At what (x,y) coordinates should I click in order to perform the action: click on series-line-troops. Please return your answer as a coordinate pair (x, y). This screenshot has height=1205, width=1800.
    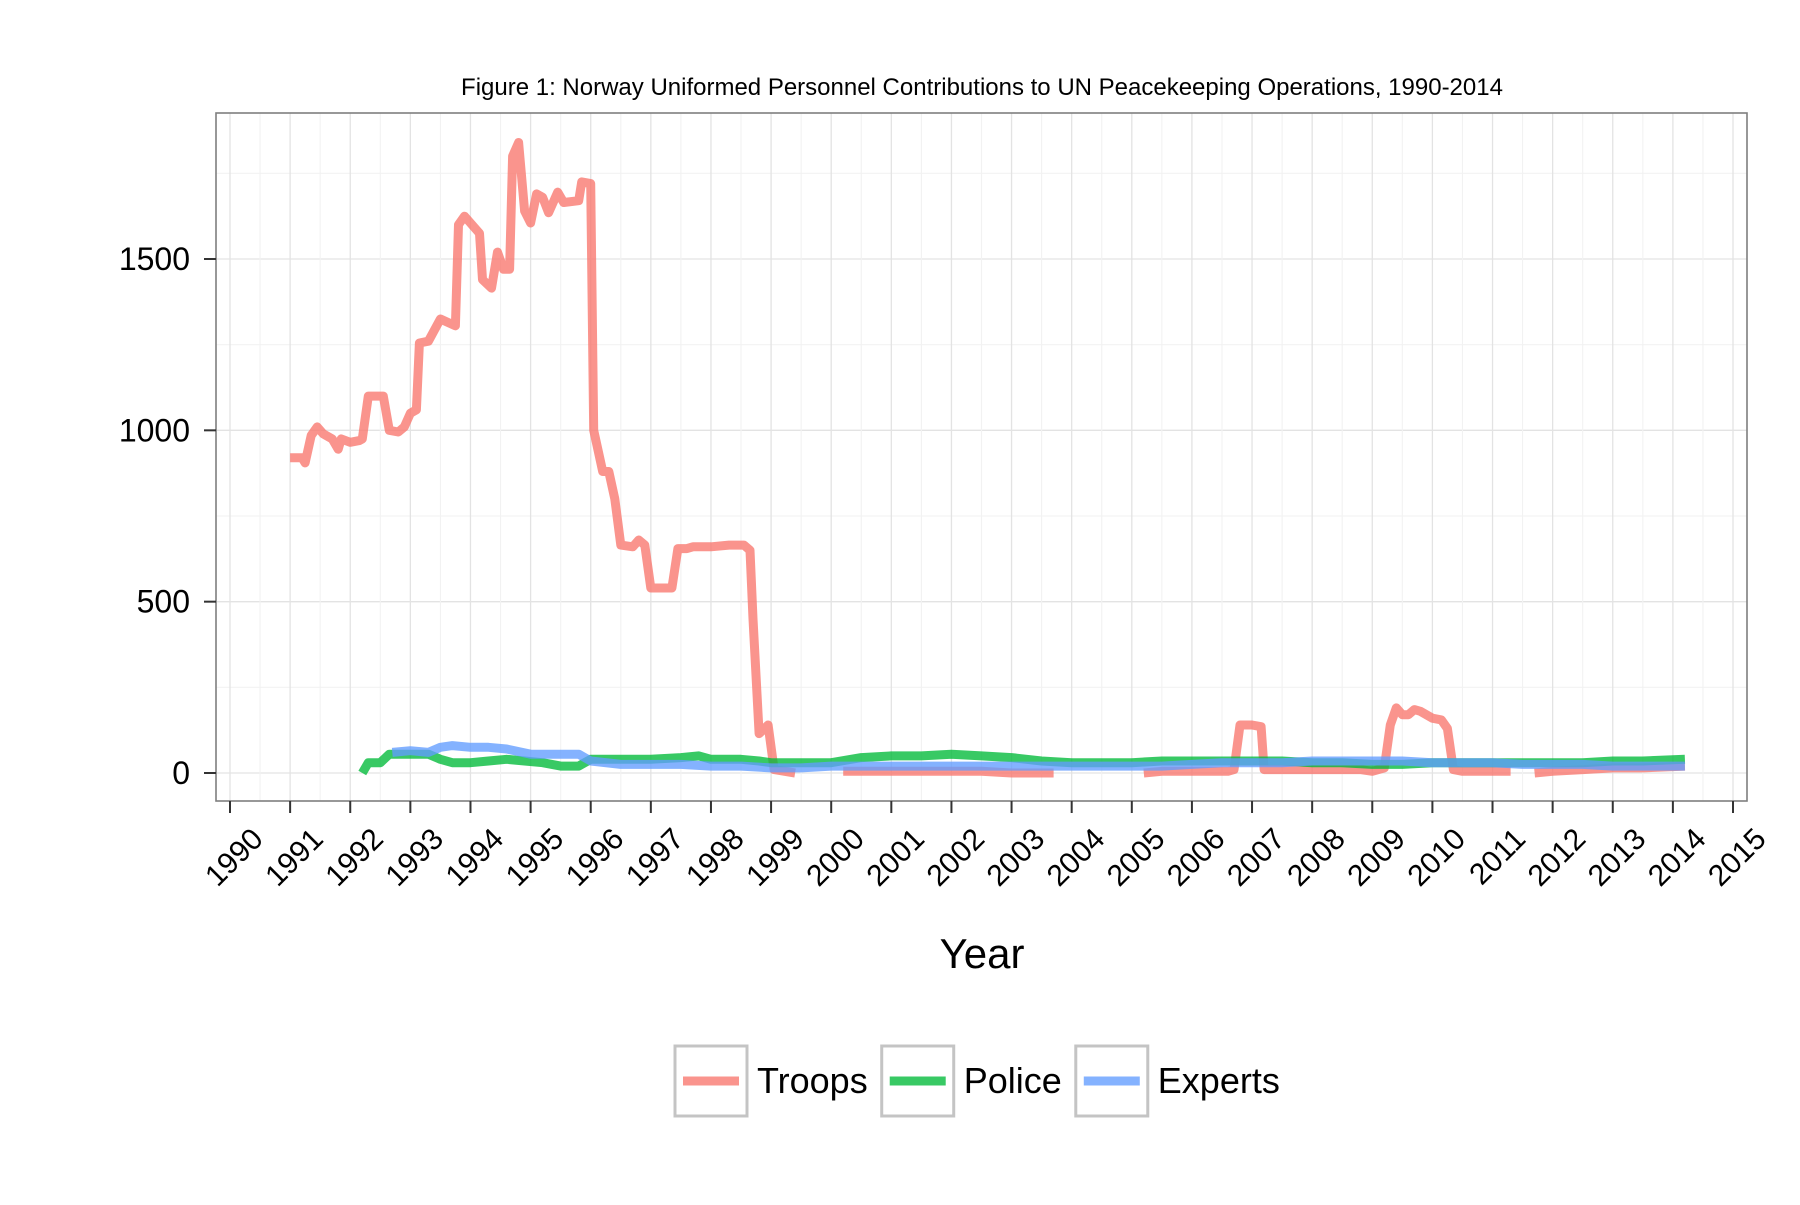
    Looking at the image, I should click on (543, 458).